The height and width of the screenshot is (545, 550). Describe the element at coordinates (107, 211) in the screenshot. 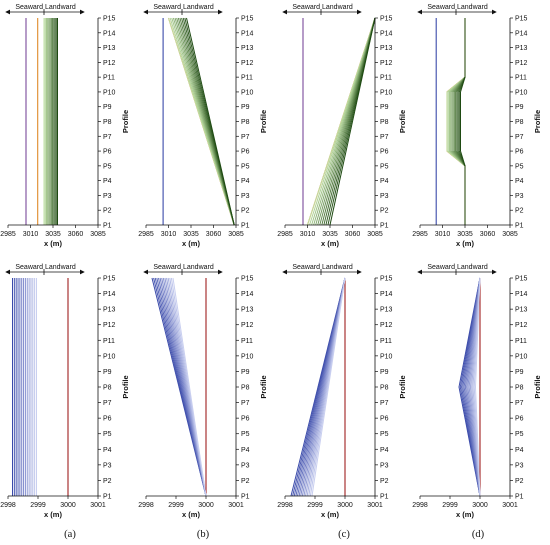

I see `y-tick-label: P2` at that location.